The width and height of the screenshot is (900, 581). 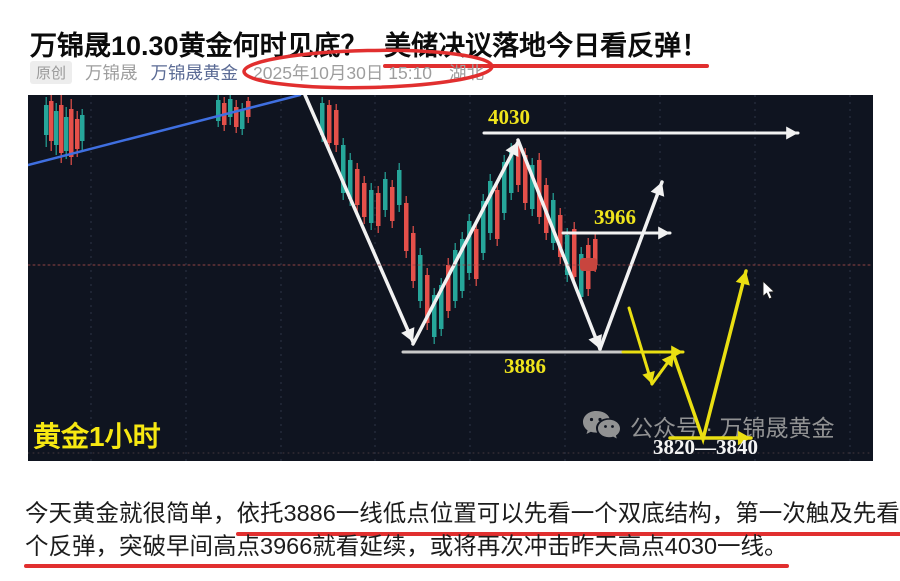 I want to click on mouse-cursor, so click(x=769, y=289).